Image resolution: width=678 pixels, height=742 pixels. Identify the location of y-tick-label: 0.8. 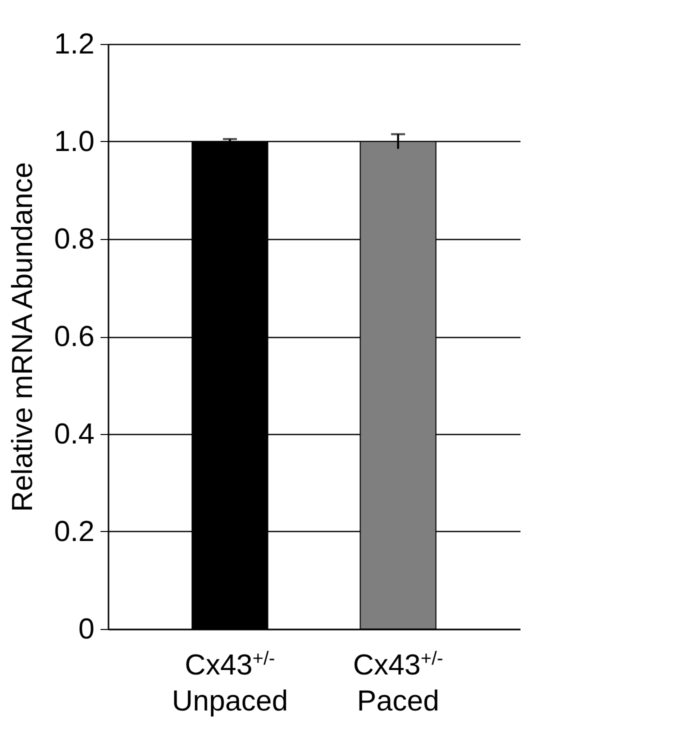
(74, 240).